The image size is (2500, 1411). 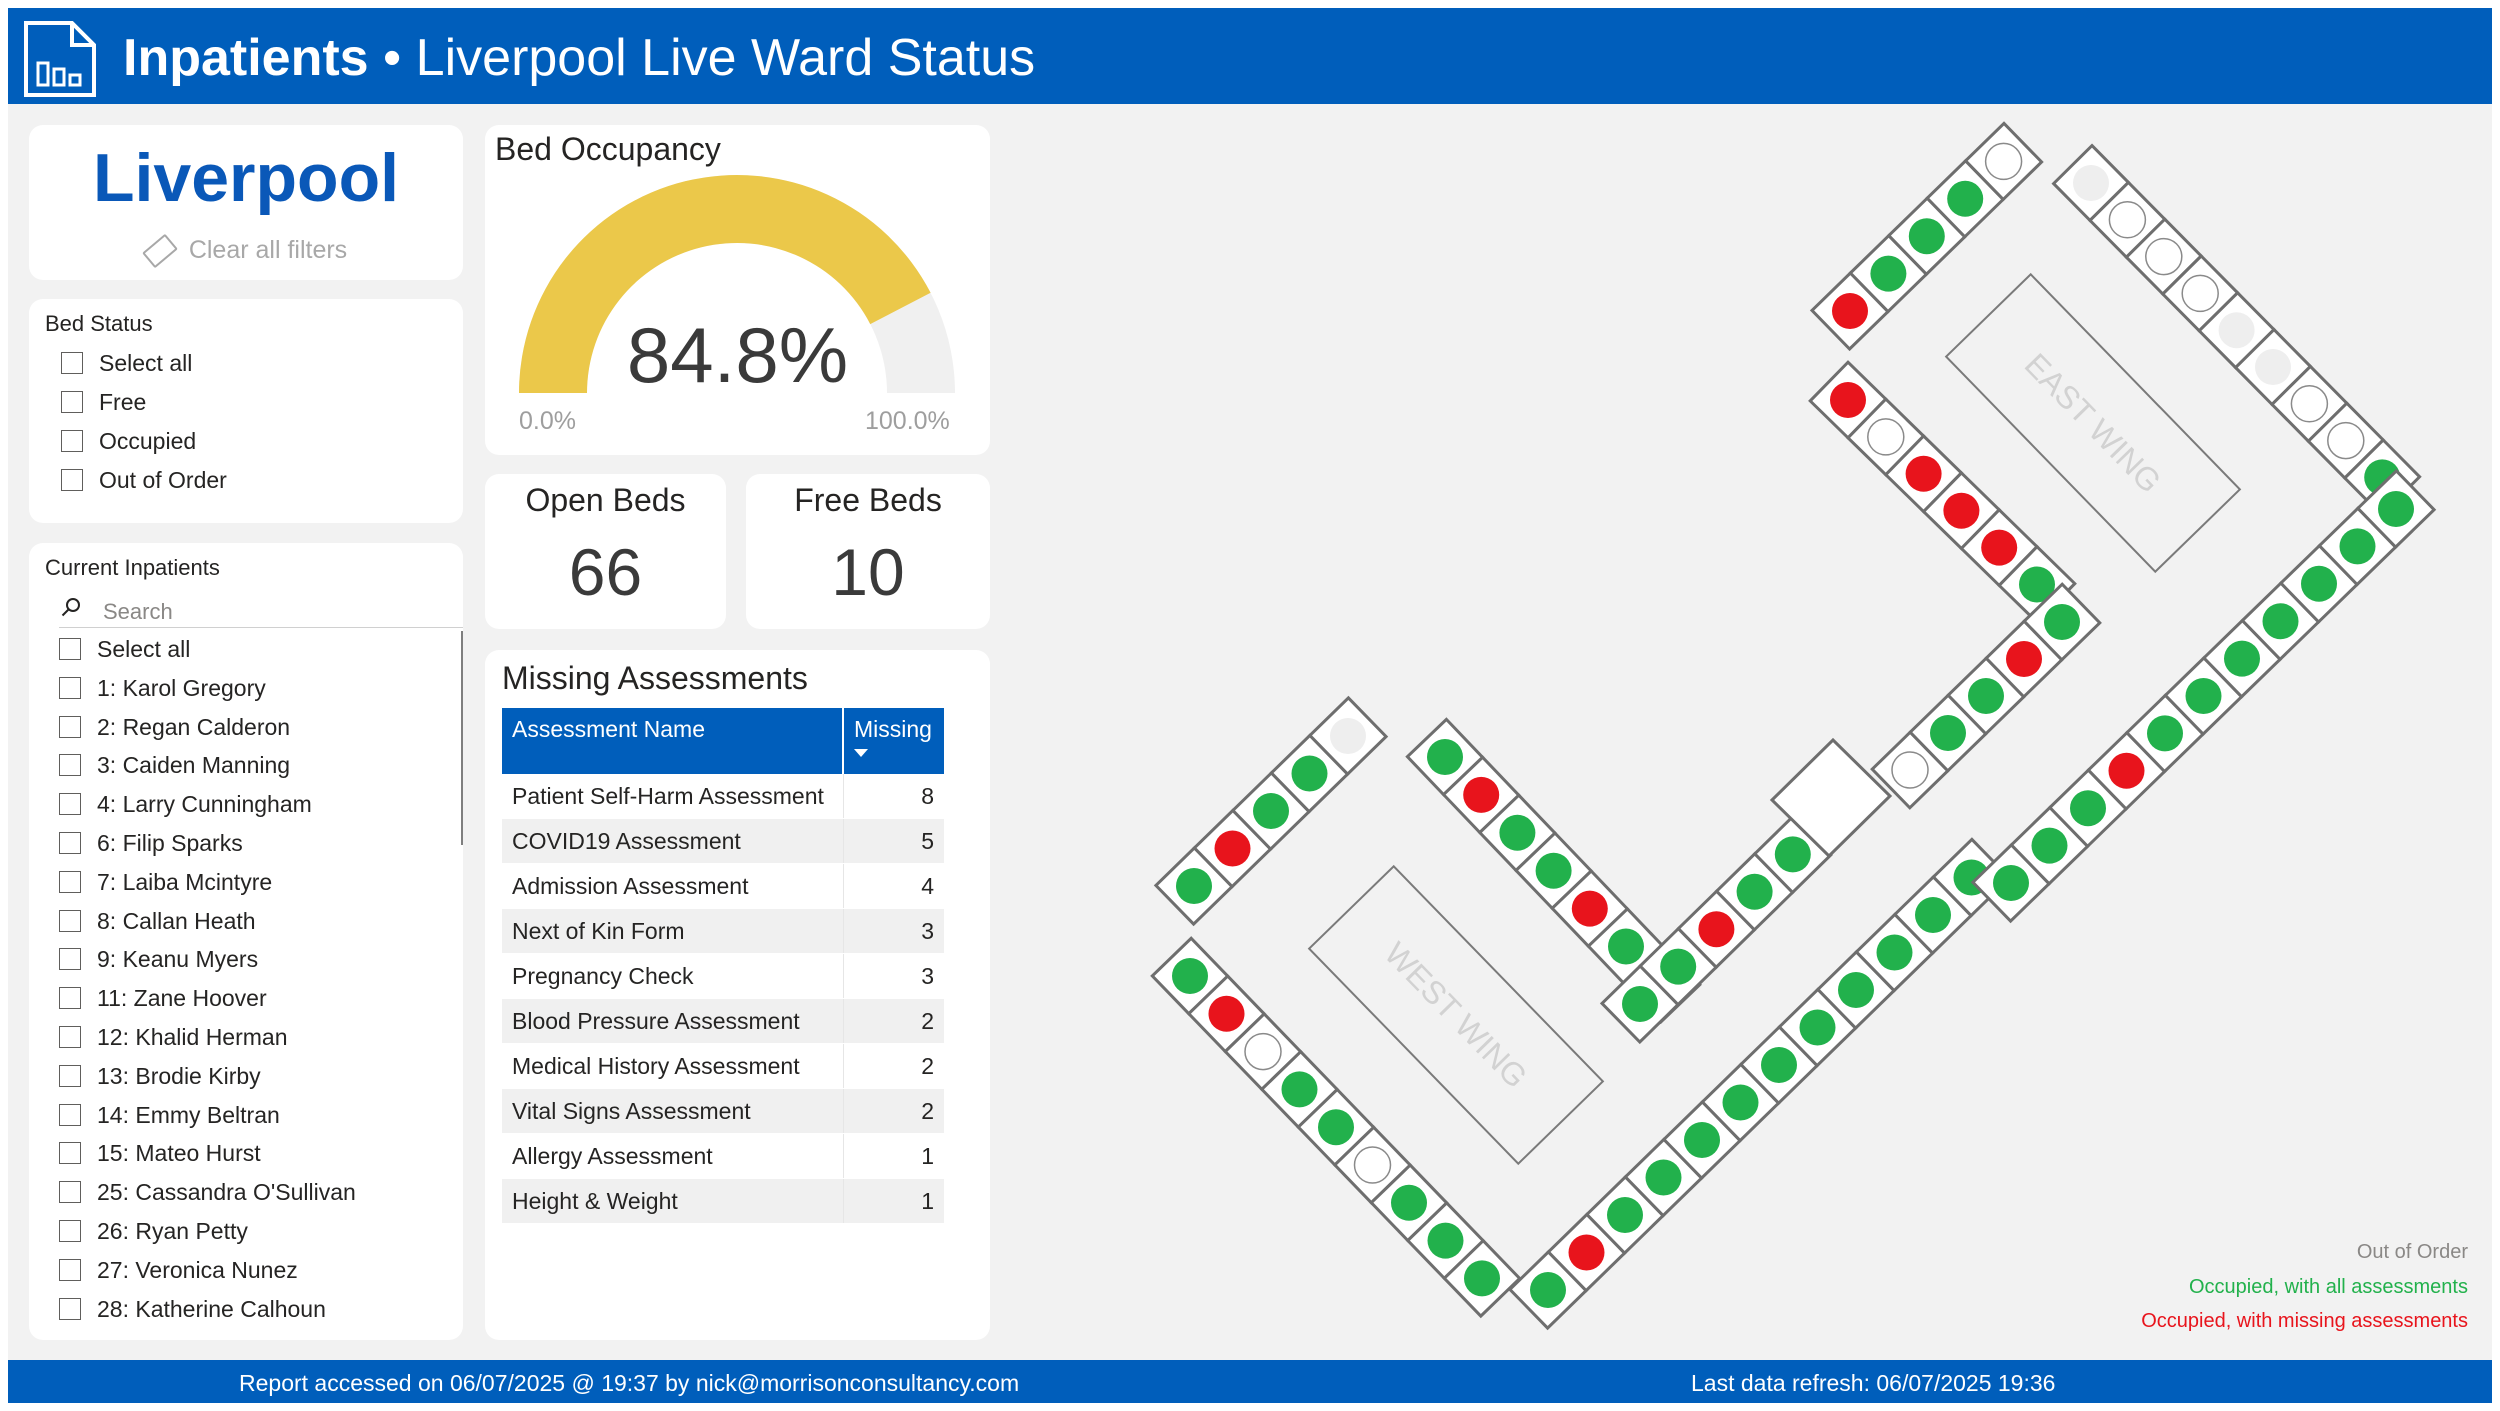 What do you see at coordinates (173, 1039) in the screenshot?
I see `patient-option: 12: Khalid Herman` at bounding box center [173, 1039].